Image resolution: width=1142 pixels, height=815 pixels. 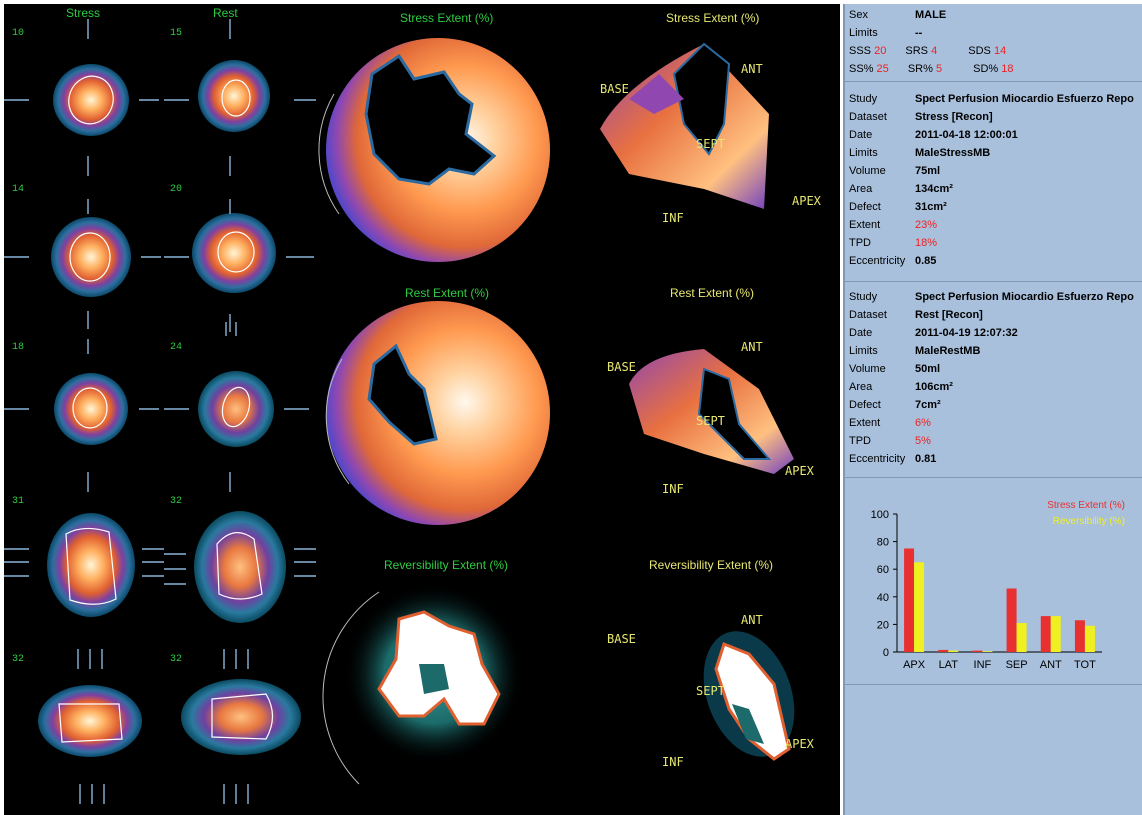 What do you see at coordinates (18, 33) in the screenshot?
I see `slice-number: 10` at bounding box center [18, 33].